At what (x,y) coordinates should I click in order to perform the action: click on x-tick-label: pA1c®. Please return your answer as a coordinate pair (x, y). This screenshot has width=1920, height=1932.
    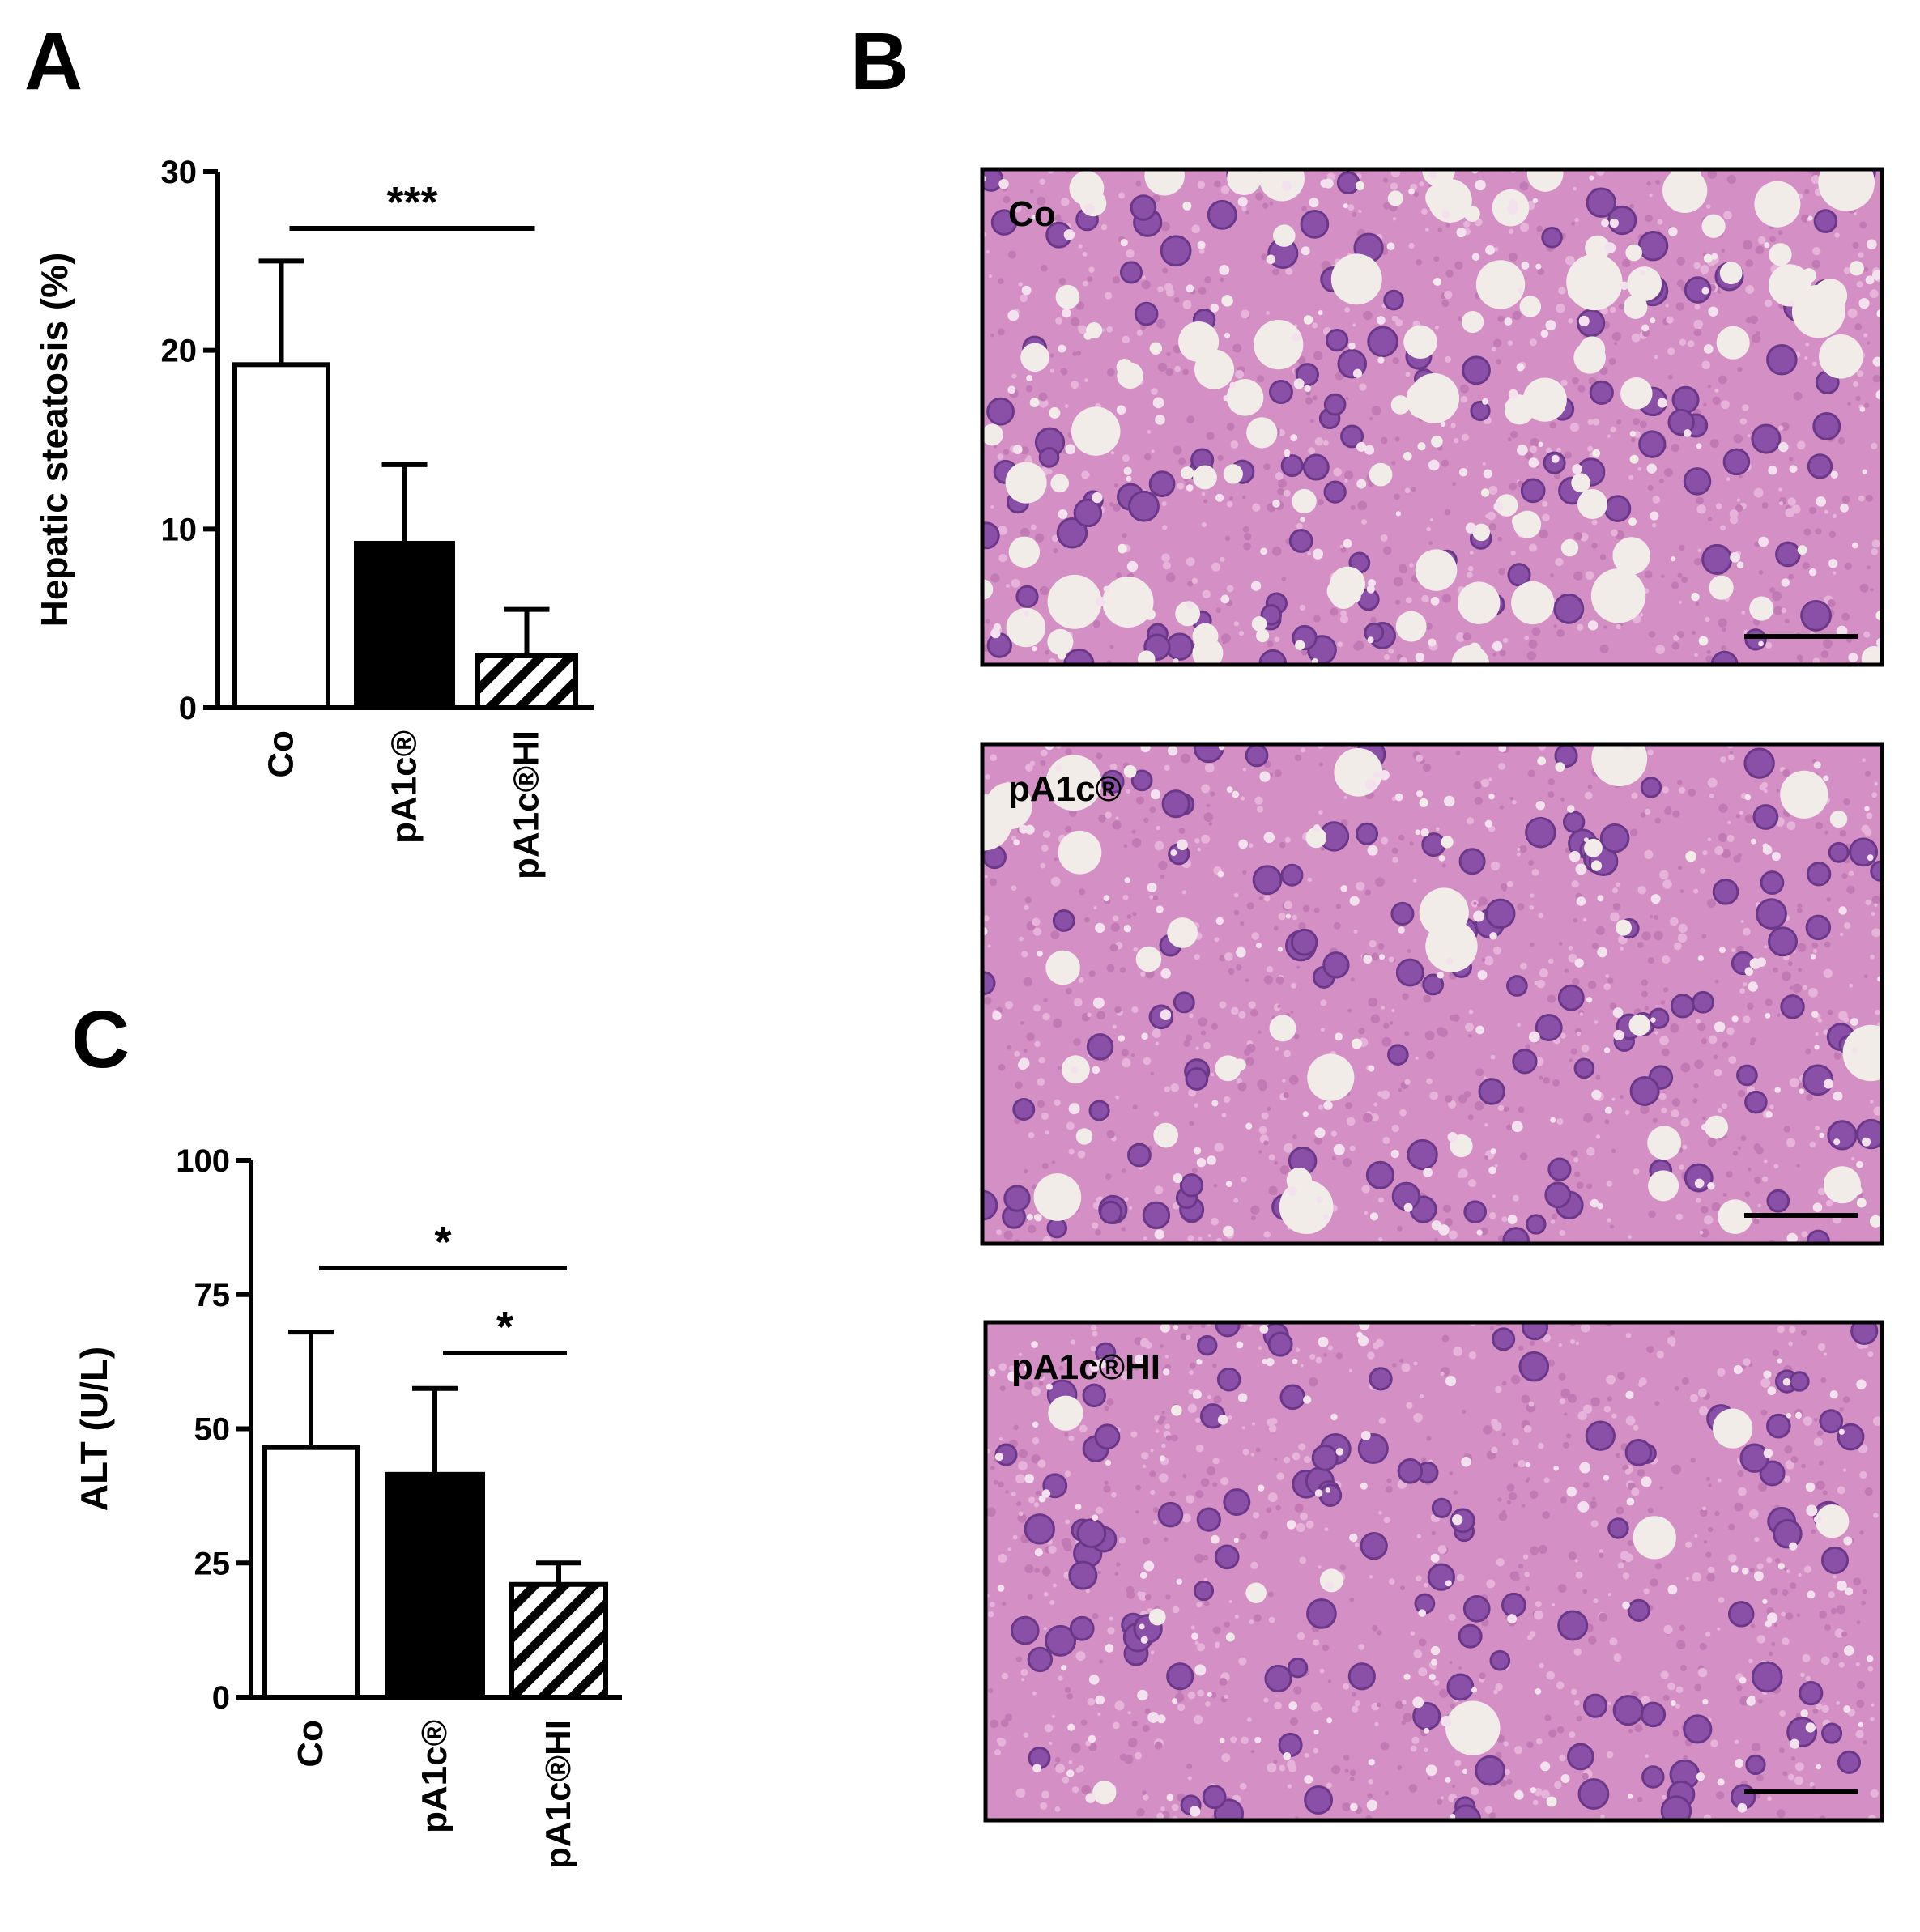
    Looking at the image, I should click on (434, 1776).